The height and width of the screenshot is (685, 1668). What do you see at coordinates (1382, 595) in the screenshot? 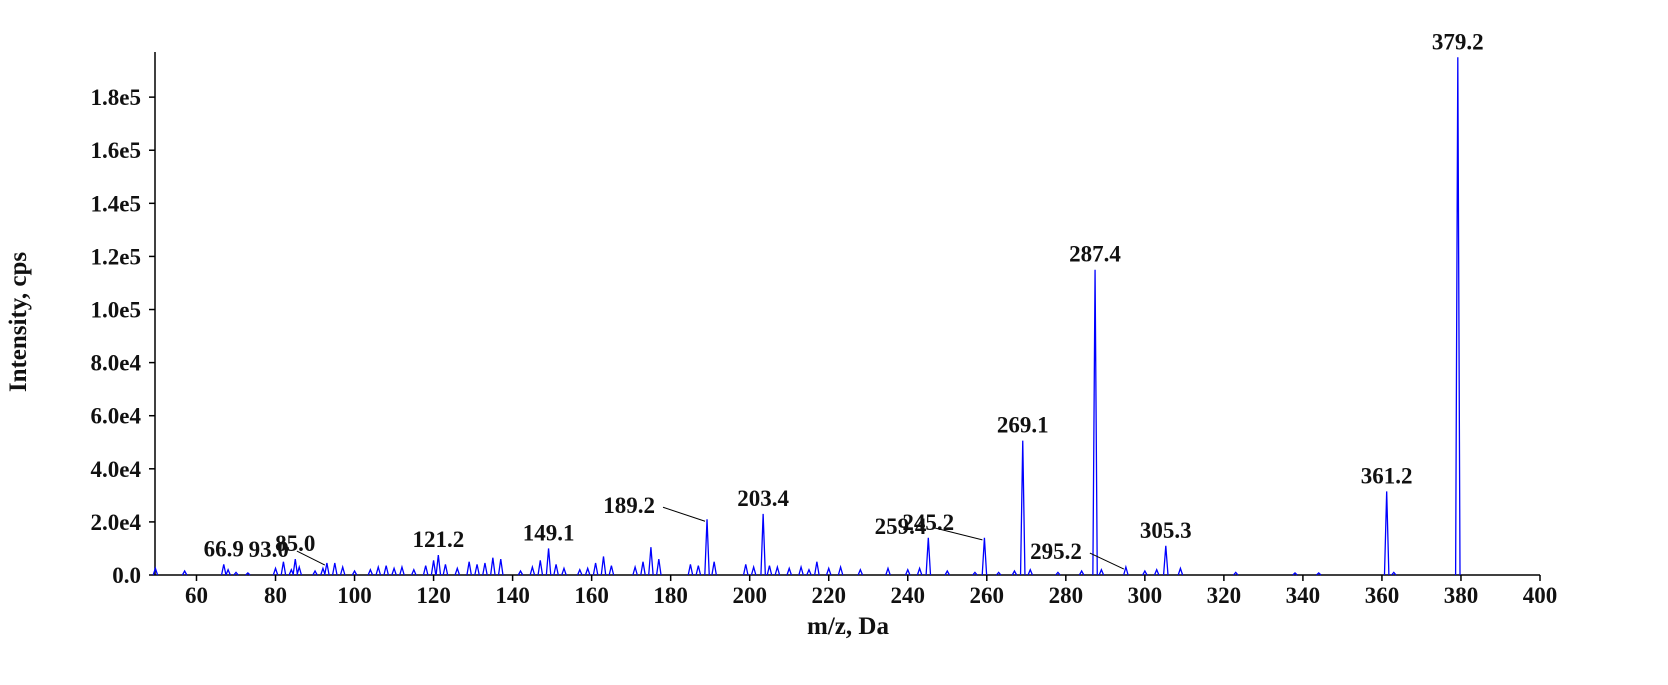
I see `x-tick-label: 360` at bounding box center [1382, 595].